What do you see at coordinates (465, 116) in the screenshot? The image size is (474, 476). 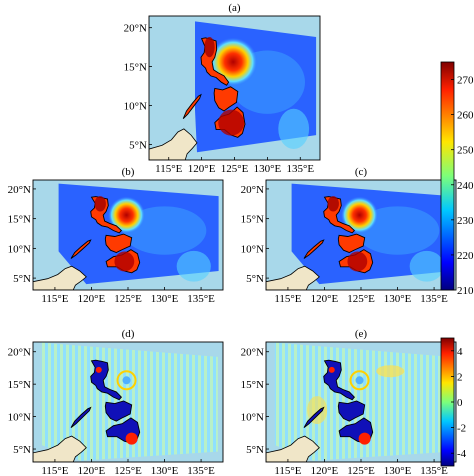 I see `colorbar-tick-label: 260` at bounding box center [465, 116].